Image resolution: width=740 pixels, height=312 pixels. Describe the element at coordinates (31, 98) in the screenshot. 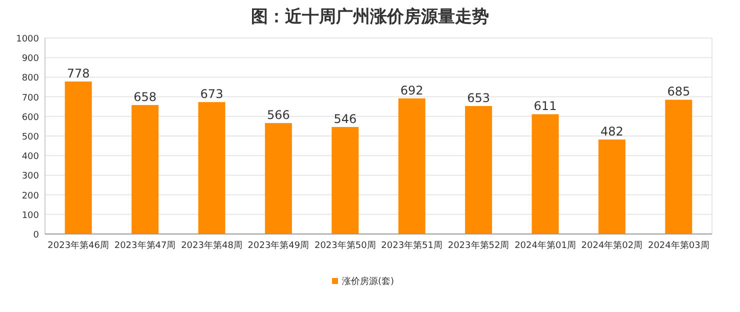

I see `y-tick-label: 700` at that location.